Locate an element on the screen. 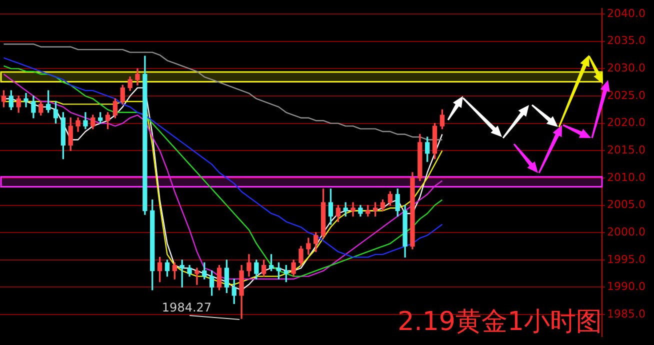  y-tick-label: 2040.0 is located at coordinates (626, 13).